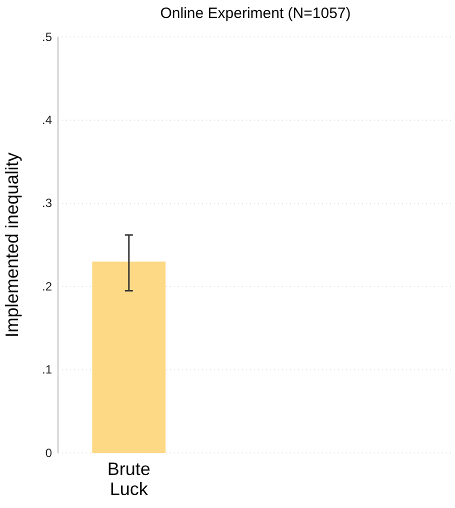 This screenshot has height=508, width=455. What do you see at coordinates (47, 120) in the screenshot?
I see `y-tick-label: .4` at bounding box center [47, 120].